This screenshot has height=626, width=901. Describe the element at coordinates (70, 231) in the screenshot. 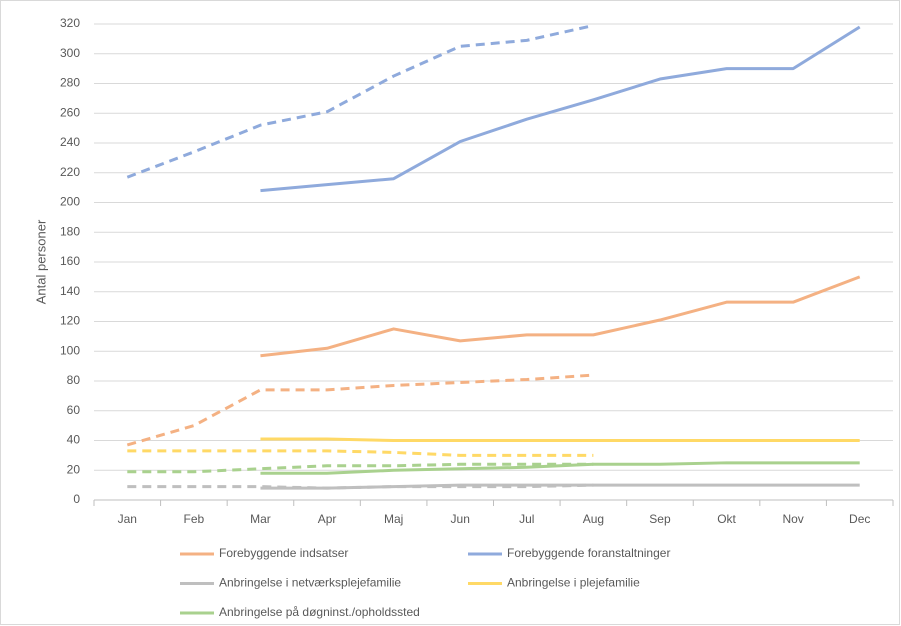

I see `y-tick-label: 180` at that location.